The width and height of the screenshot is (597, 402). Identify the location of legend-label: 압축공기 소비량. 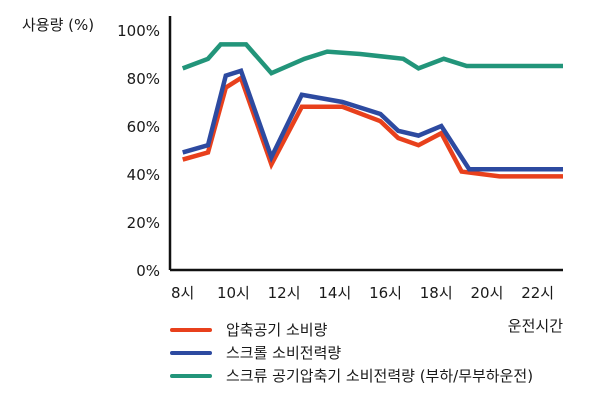
(277, 330).